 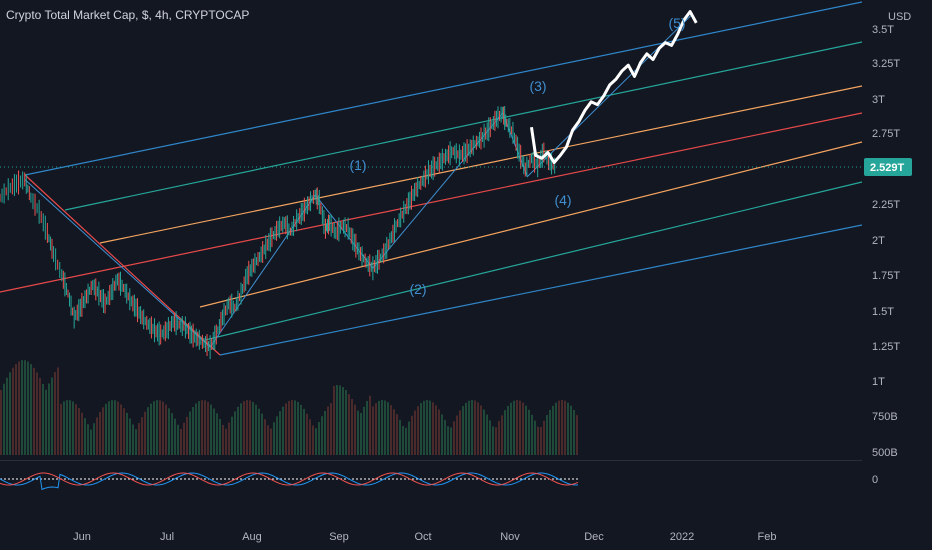 What do you see at coordinates (767, 537) in the screenshot?
I see `x-tick-label: Feb` at bounding box center [767, 537].